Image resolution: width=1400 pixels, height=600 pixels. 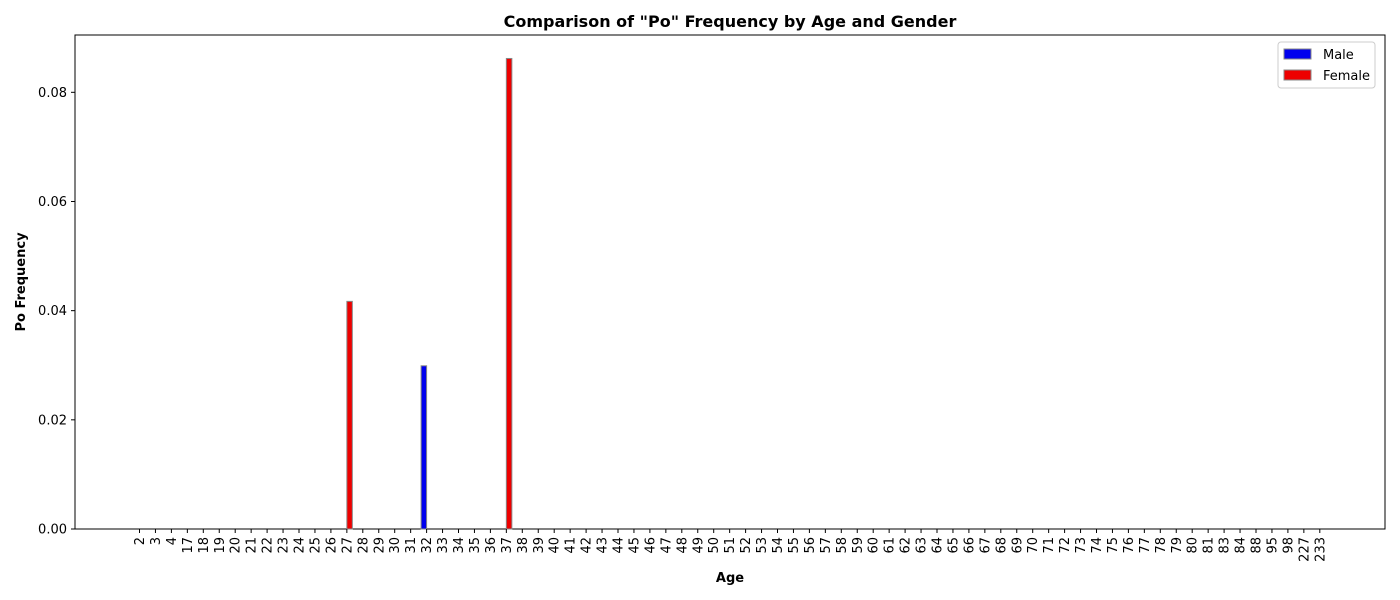 I want to click on x-tick-label: 36, so click(x=491, y=545).